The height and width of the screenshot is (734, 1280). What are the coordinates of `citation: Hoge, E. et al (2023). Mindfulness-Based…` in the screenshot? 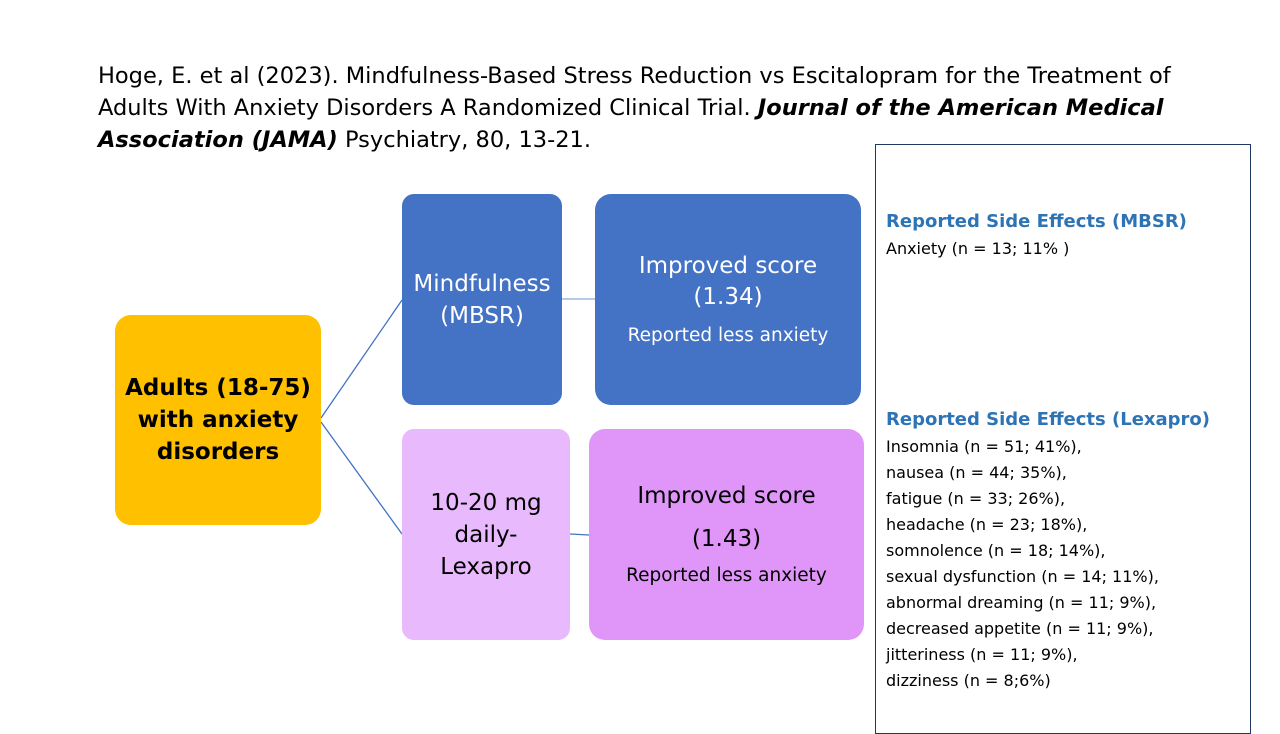 It's located at (638, 108).